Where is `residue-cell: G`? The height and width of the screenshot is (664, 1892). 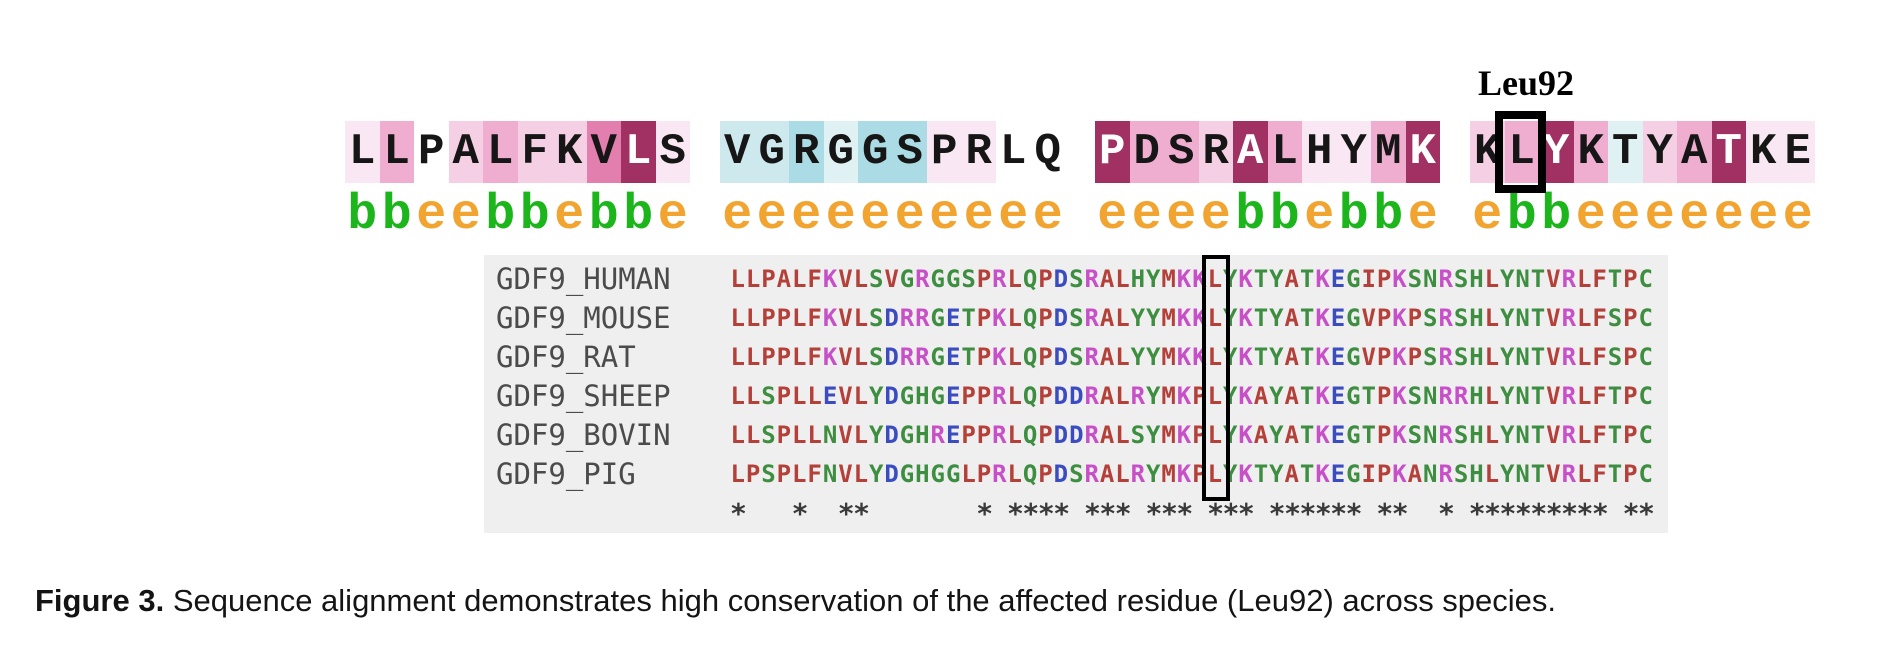
residue-cell: G is located at coordinates (771, 152).